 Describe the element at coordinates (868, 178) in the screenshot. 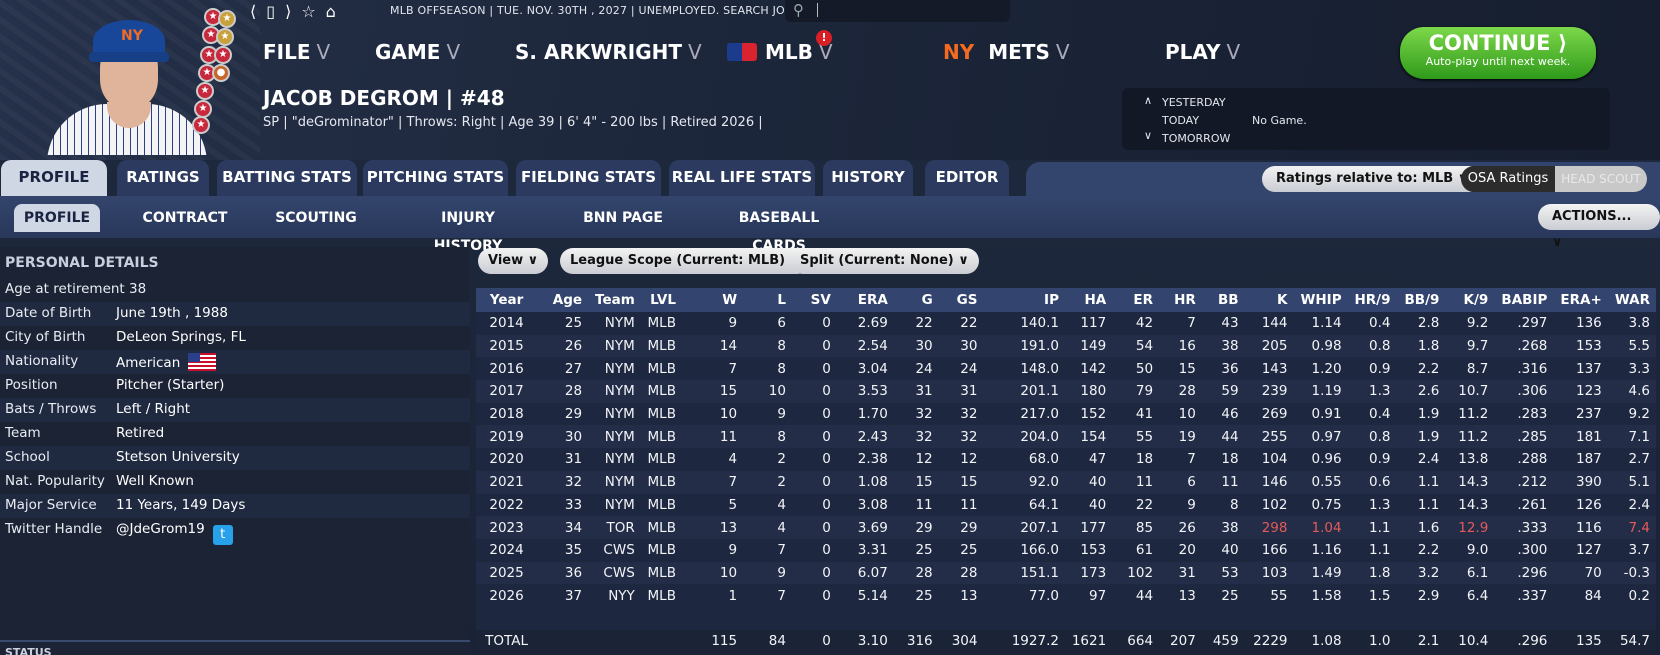

I see `tab-history: HISTORY` at that location.